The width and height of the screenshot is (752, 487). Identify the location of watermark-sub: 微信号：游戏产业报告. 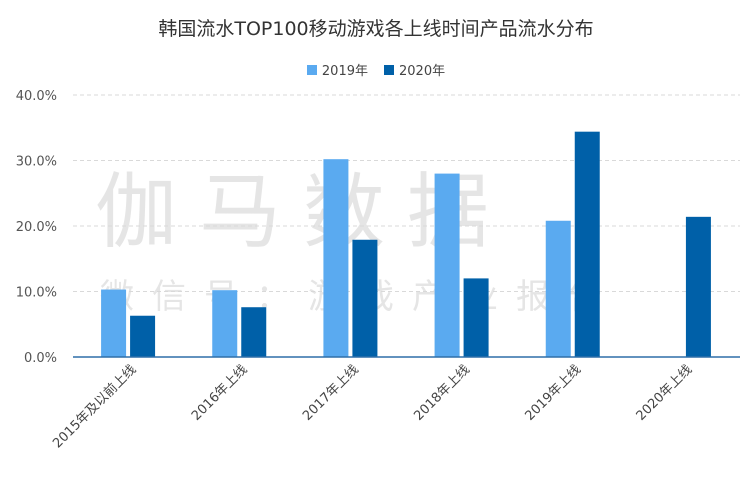
(360, 297).